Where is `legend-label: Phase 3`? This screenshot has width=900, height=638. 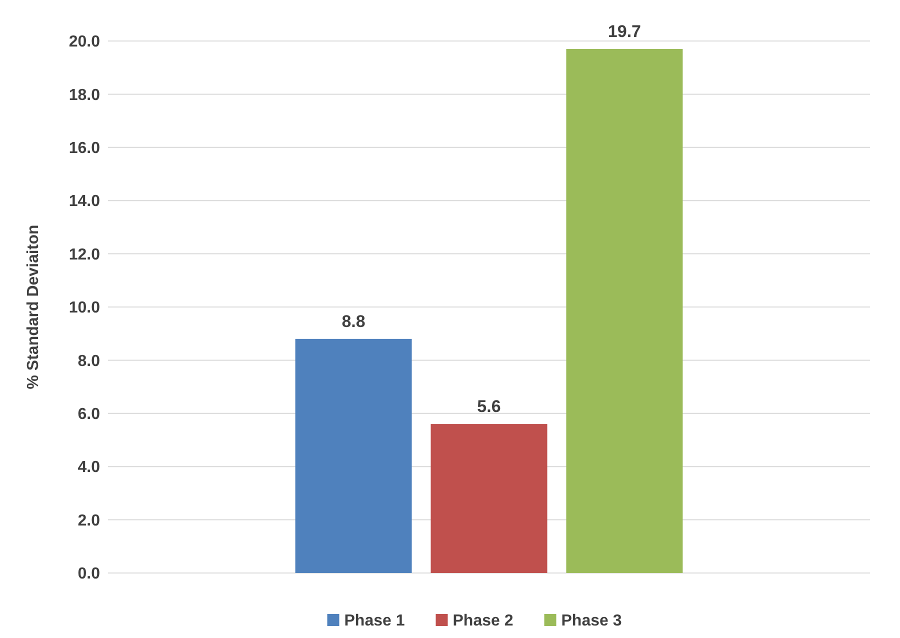 legend-label: Phase 3 is located at coordinates (591, 621).